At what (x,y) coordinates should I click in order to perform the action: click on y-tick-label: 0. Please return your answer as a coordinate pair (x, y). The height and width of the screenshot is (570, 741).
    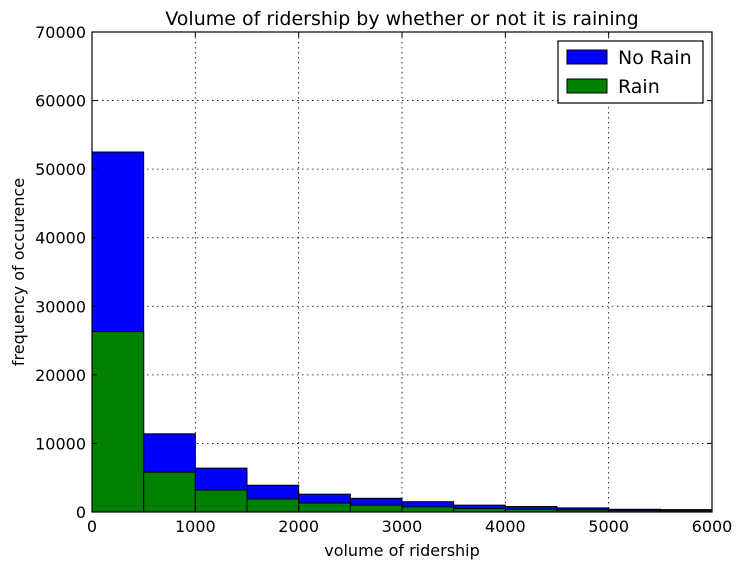
    Looking at the image, I should click on (81, 512).